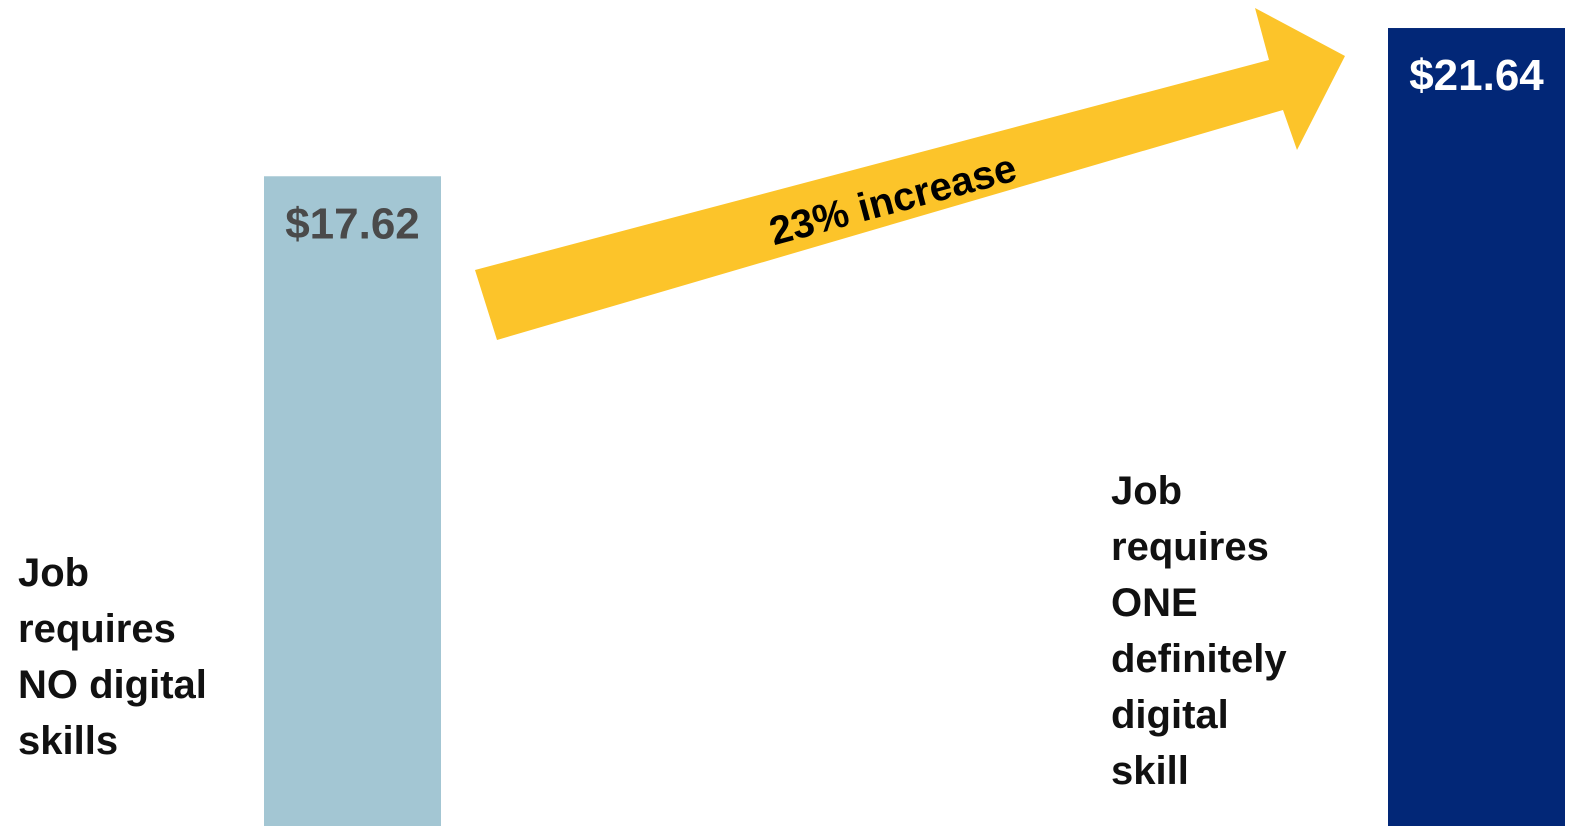  Describe the element at coordinates (1150, 771) in the screenshot. I see `category-label-line: skill` at that location.